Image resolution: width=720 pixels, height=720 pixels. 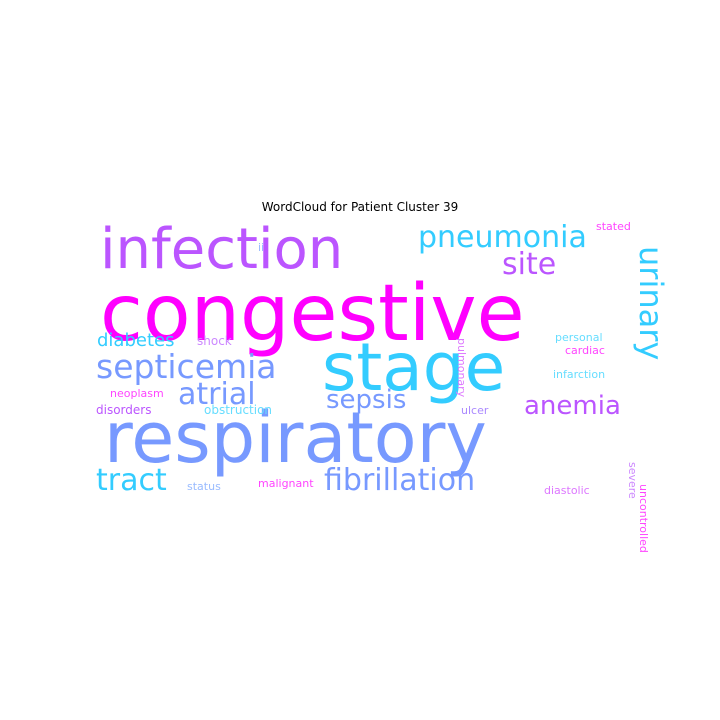 I want to click on word-diastolic: diastolic, so click(x=567, y=490).